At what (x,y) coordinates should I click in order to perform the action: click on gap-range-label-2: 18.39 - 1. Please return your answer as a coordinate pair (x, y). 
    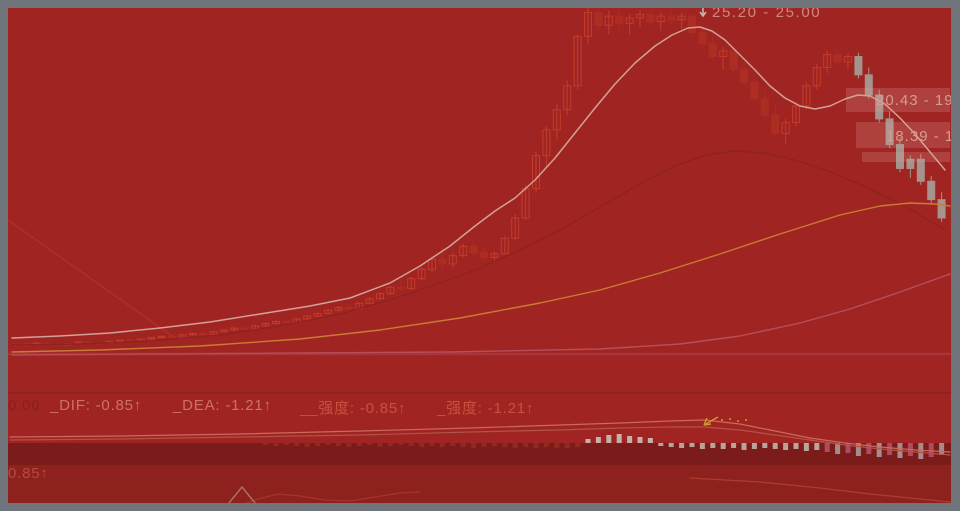
    Looking at the image, I should click on (918, 136).